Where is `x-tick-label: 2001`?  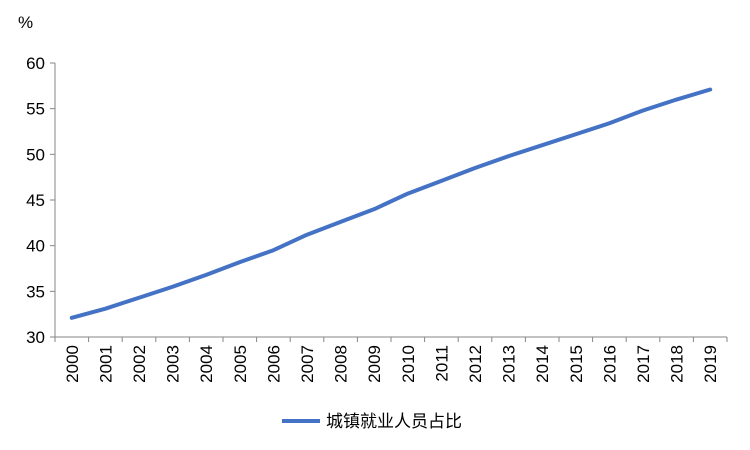 x-tick-label: 2001 is located at coordinates (105, 364).